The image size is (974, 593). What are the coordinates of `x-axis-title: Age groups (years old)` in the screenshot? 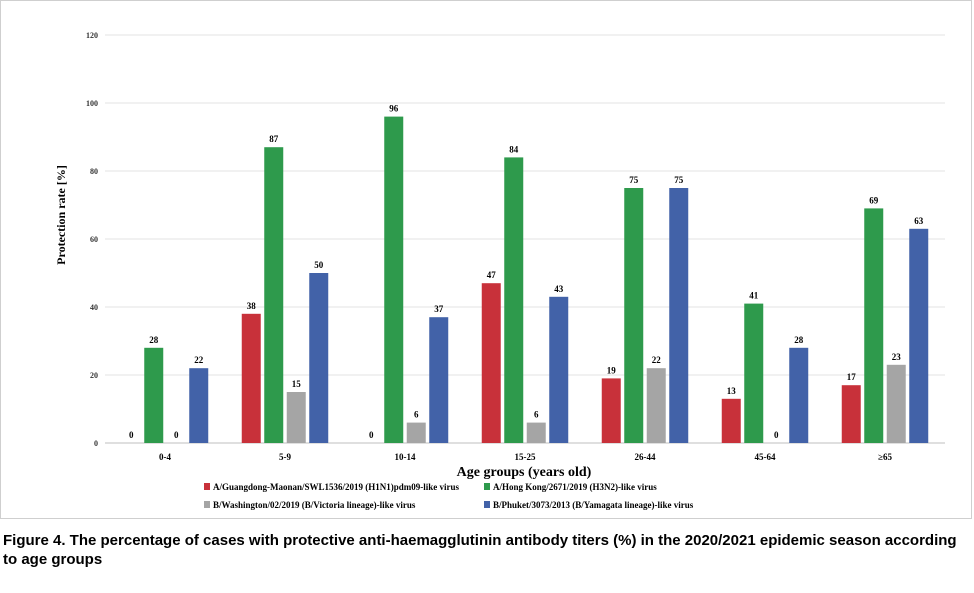 It's located at (524, 472).